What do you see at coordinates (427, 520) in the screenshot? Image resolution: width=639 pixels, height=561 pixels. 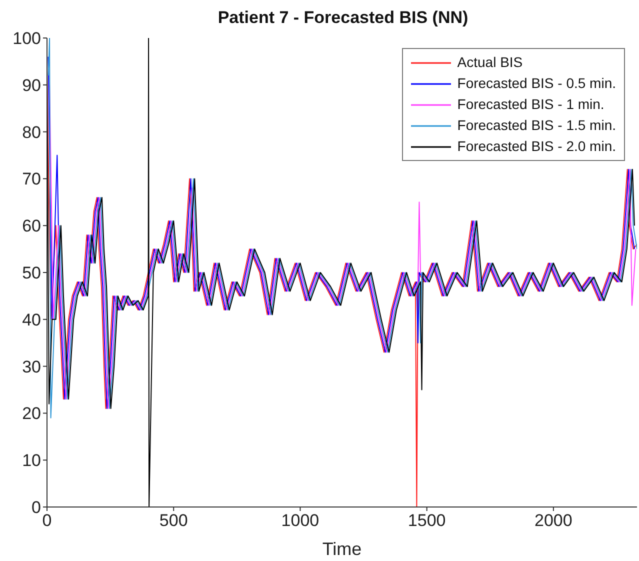 I see `x-tick-label: 1500` at bounding box center [427, 520].